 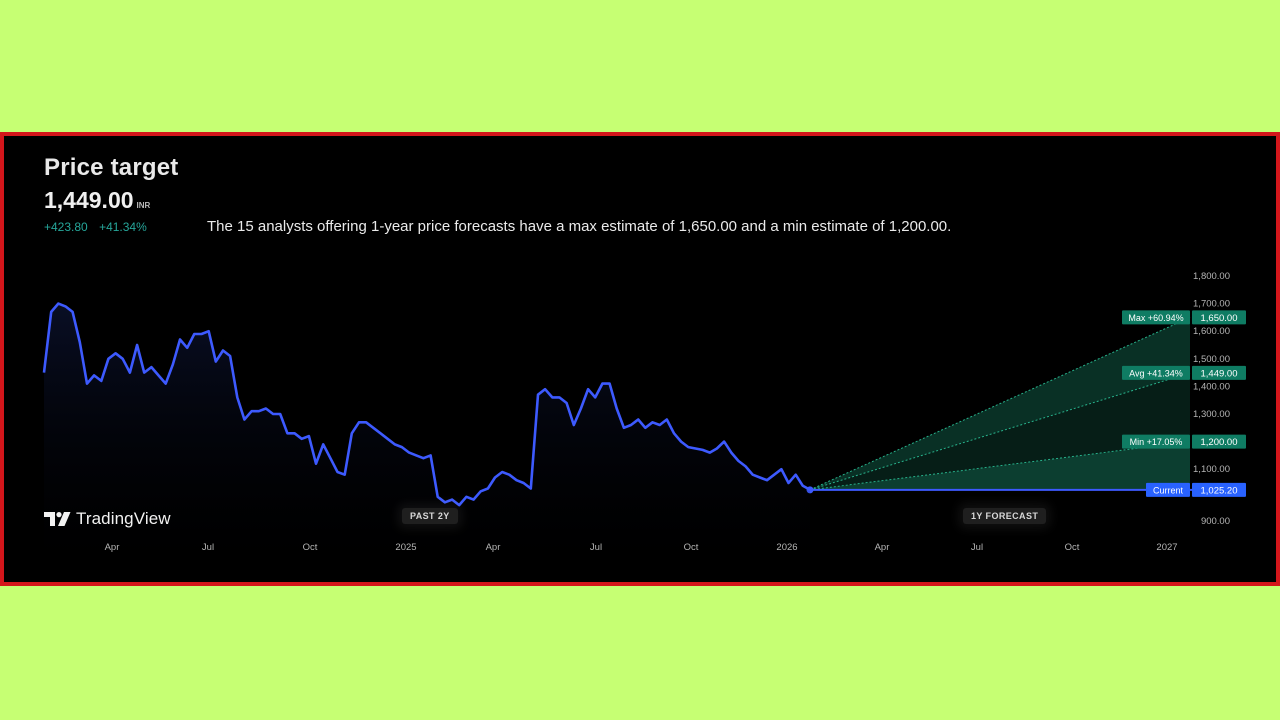 What do you see at coordinates (1215, 521) in the screenshot?
I see `y-tick-label: 900.00` at bounding box center [1215, 521].